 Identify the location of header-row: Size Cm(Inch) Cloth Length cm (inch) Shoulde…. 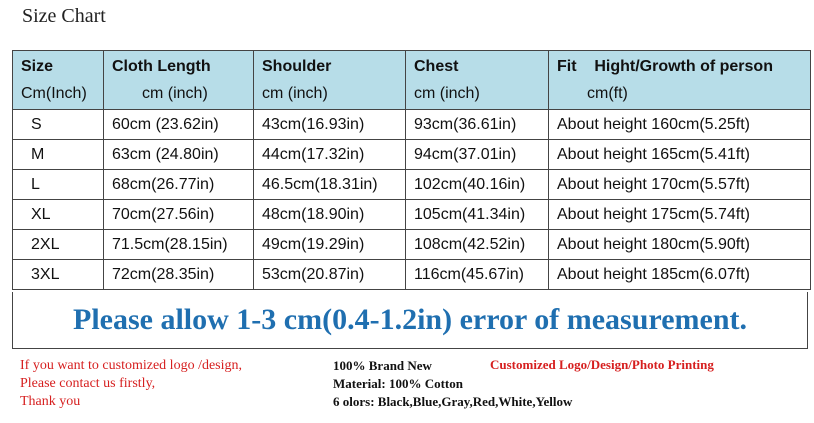
(411, 80).